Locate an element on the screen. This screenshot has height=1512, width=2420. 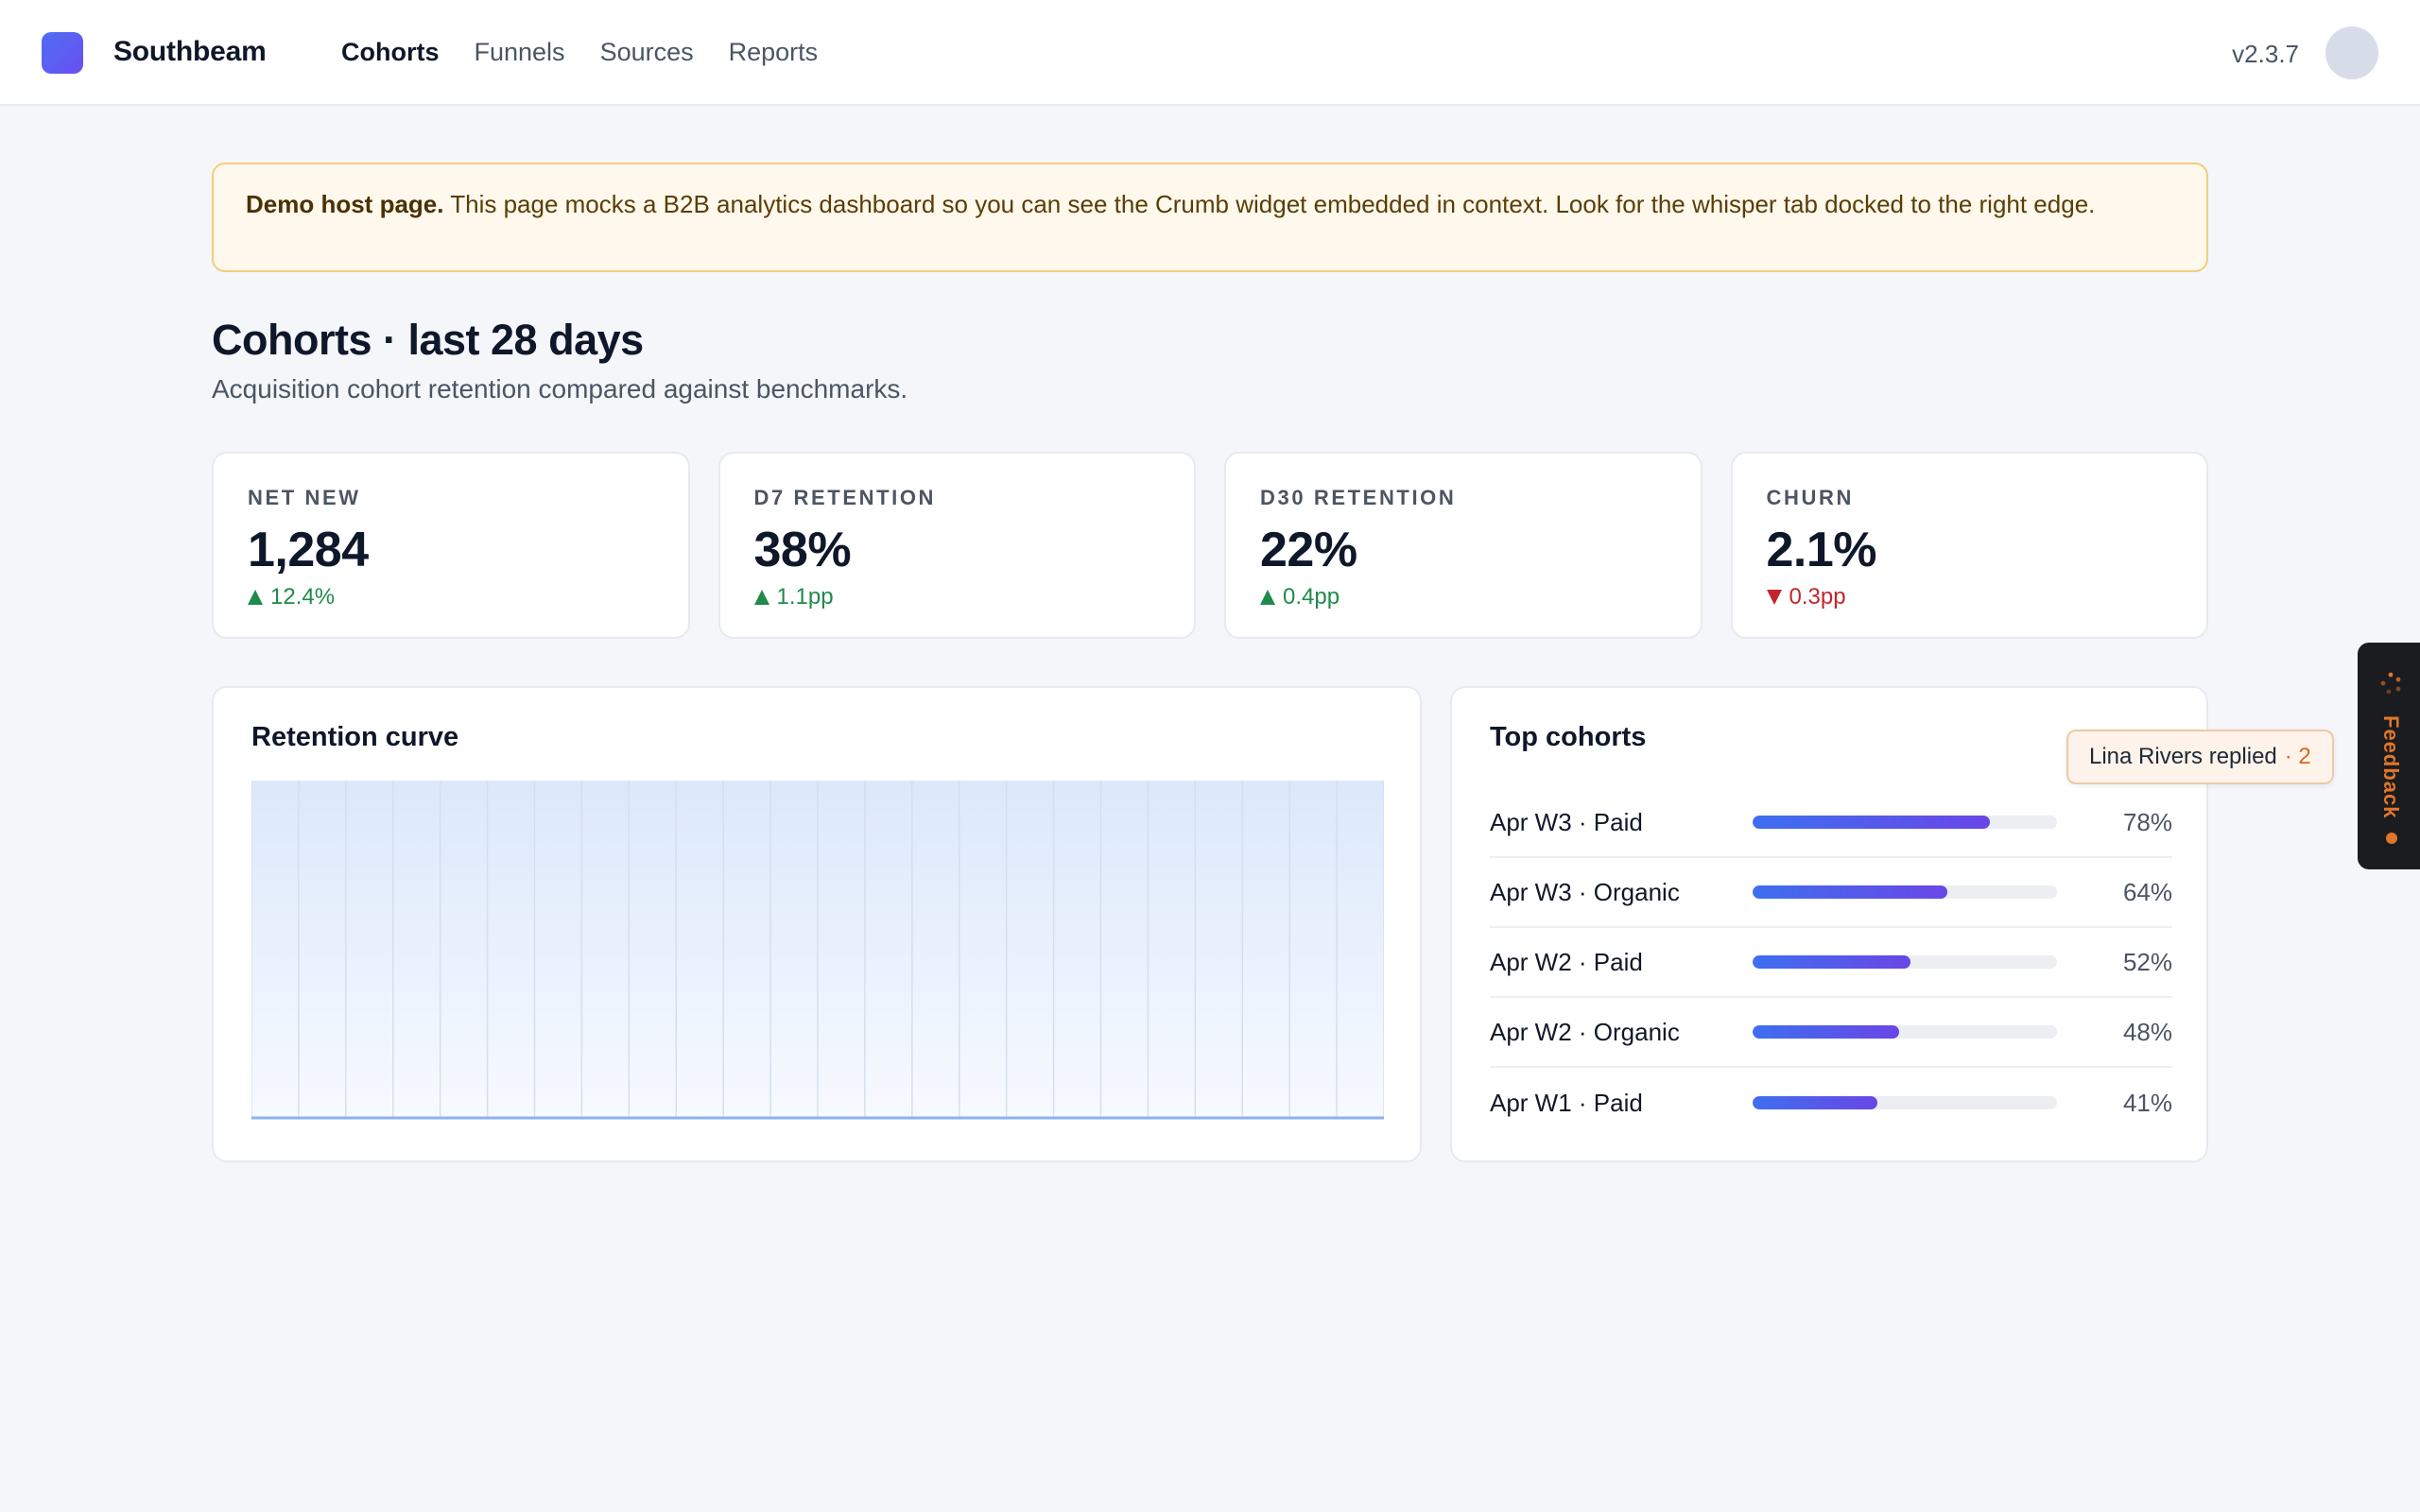
retention-chart is located at coordinates (817, 951).